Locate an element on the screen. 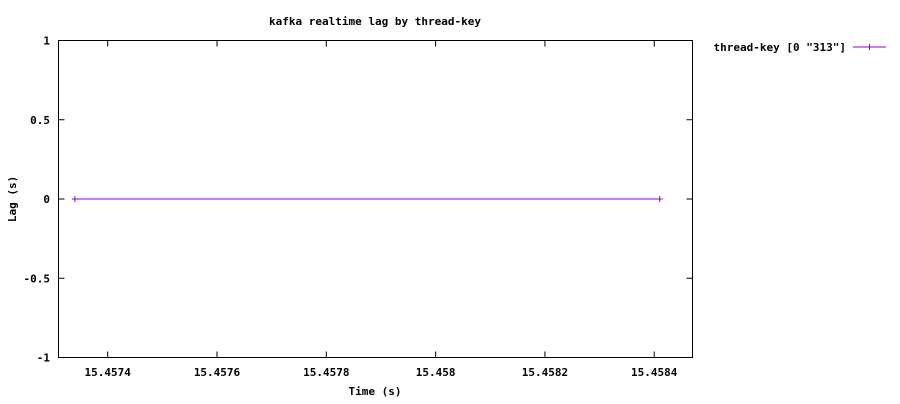  y-tick-label: 0.5 is located at coordinates (40, 120).